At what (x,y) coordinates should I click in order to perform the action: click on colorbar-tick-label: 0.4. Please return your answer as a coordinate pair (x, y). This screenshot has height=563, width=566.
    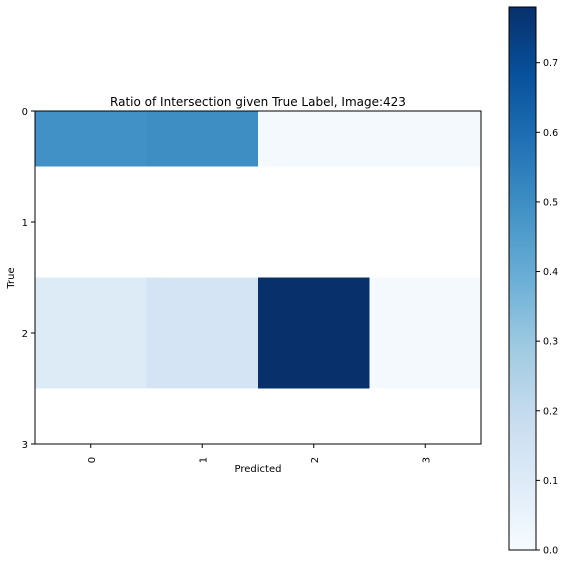
    Looking at the image, I should click on (550, 272).